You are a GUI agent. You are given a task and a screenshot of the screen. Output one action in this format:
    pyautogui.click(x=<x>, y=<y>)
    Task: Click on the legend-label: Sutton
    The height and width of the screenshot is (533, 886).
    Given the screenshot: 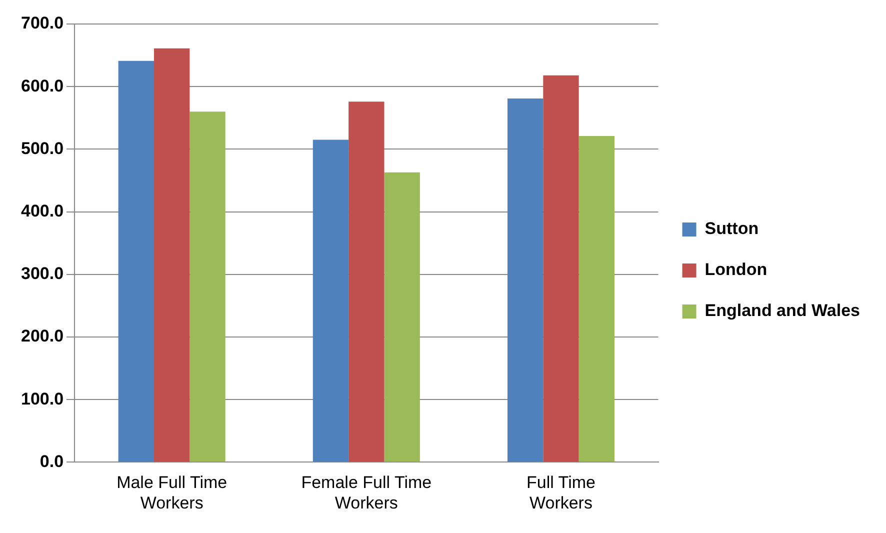 What is the action you would take?
    pyautogui.click(x=731, y=228)
    